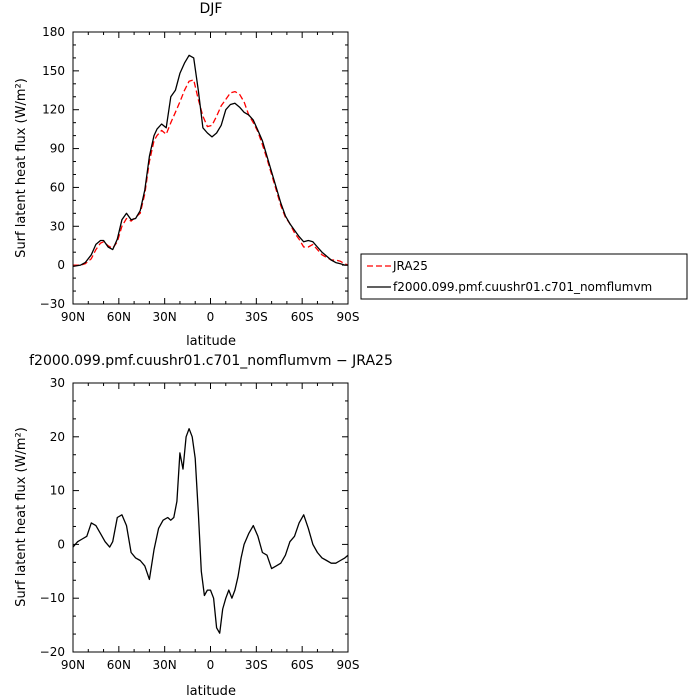 The image size is (700, 700). Describe the element at coordinates (211, 341) in the screenshot. I see `top-x-axis-label: latitude` at that location.